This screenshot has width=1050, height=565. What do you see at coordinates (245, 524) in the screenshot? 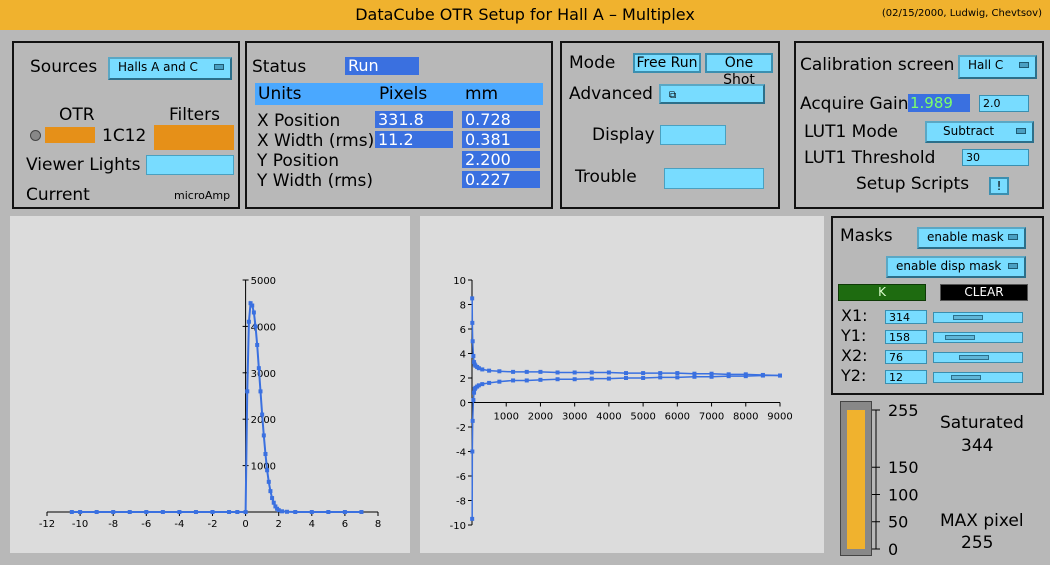
I see `x-tick-label: 0` at bounding box center [245, 524].